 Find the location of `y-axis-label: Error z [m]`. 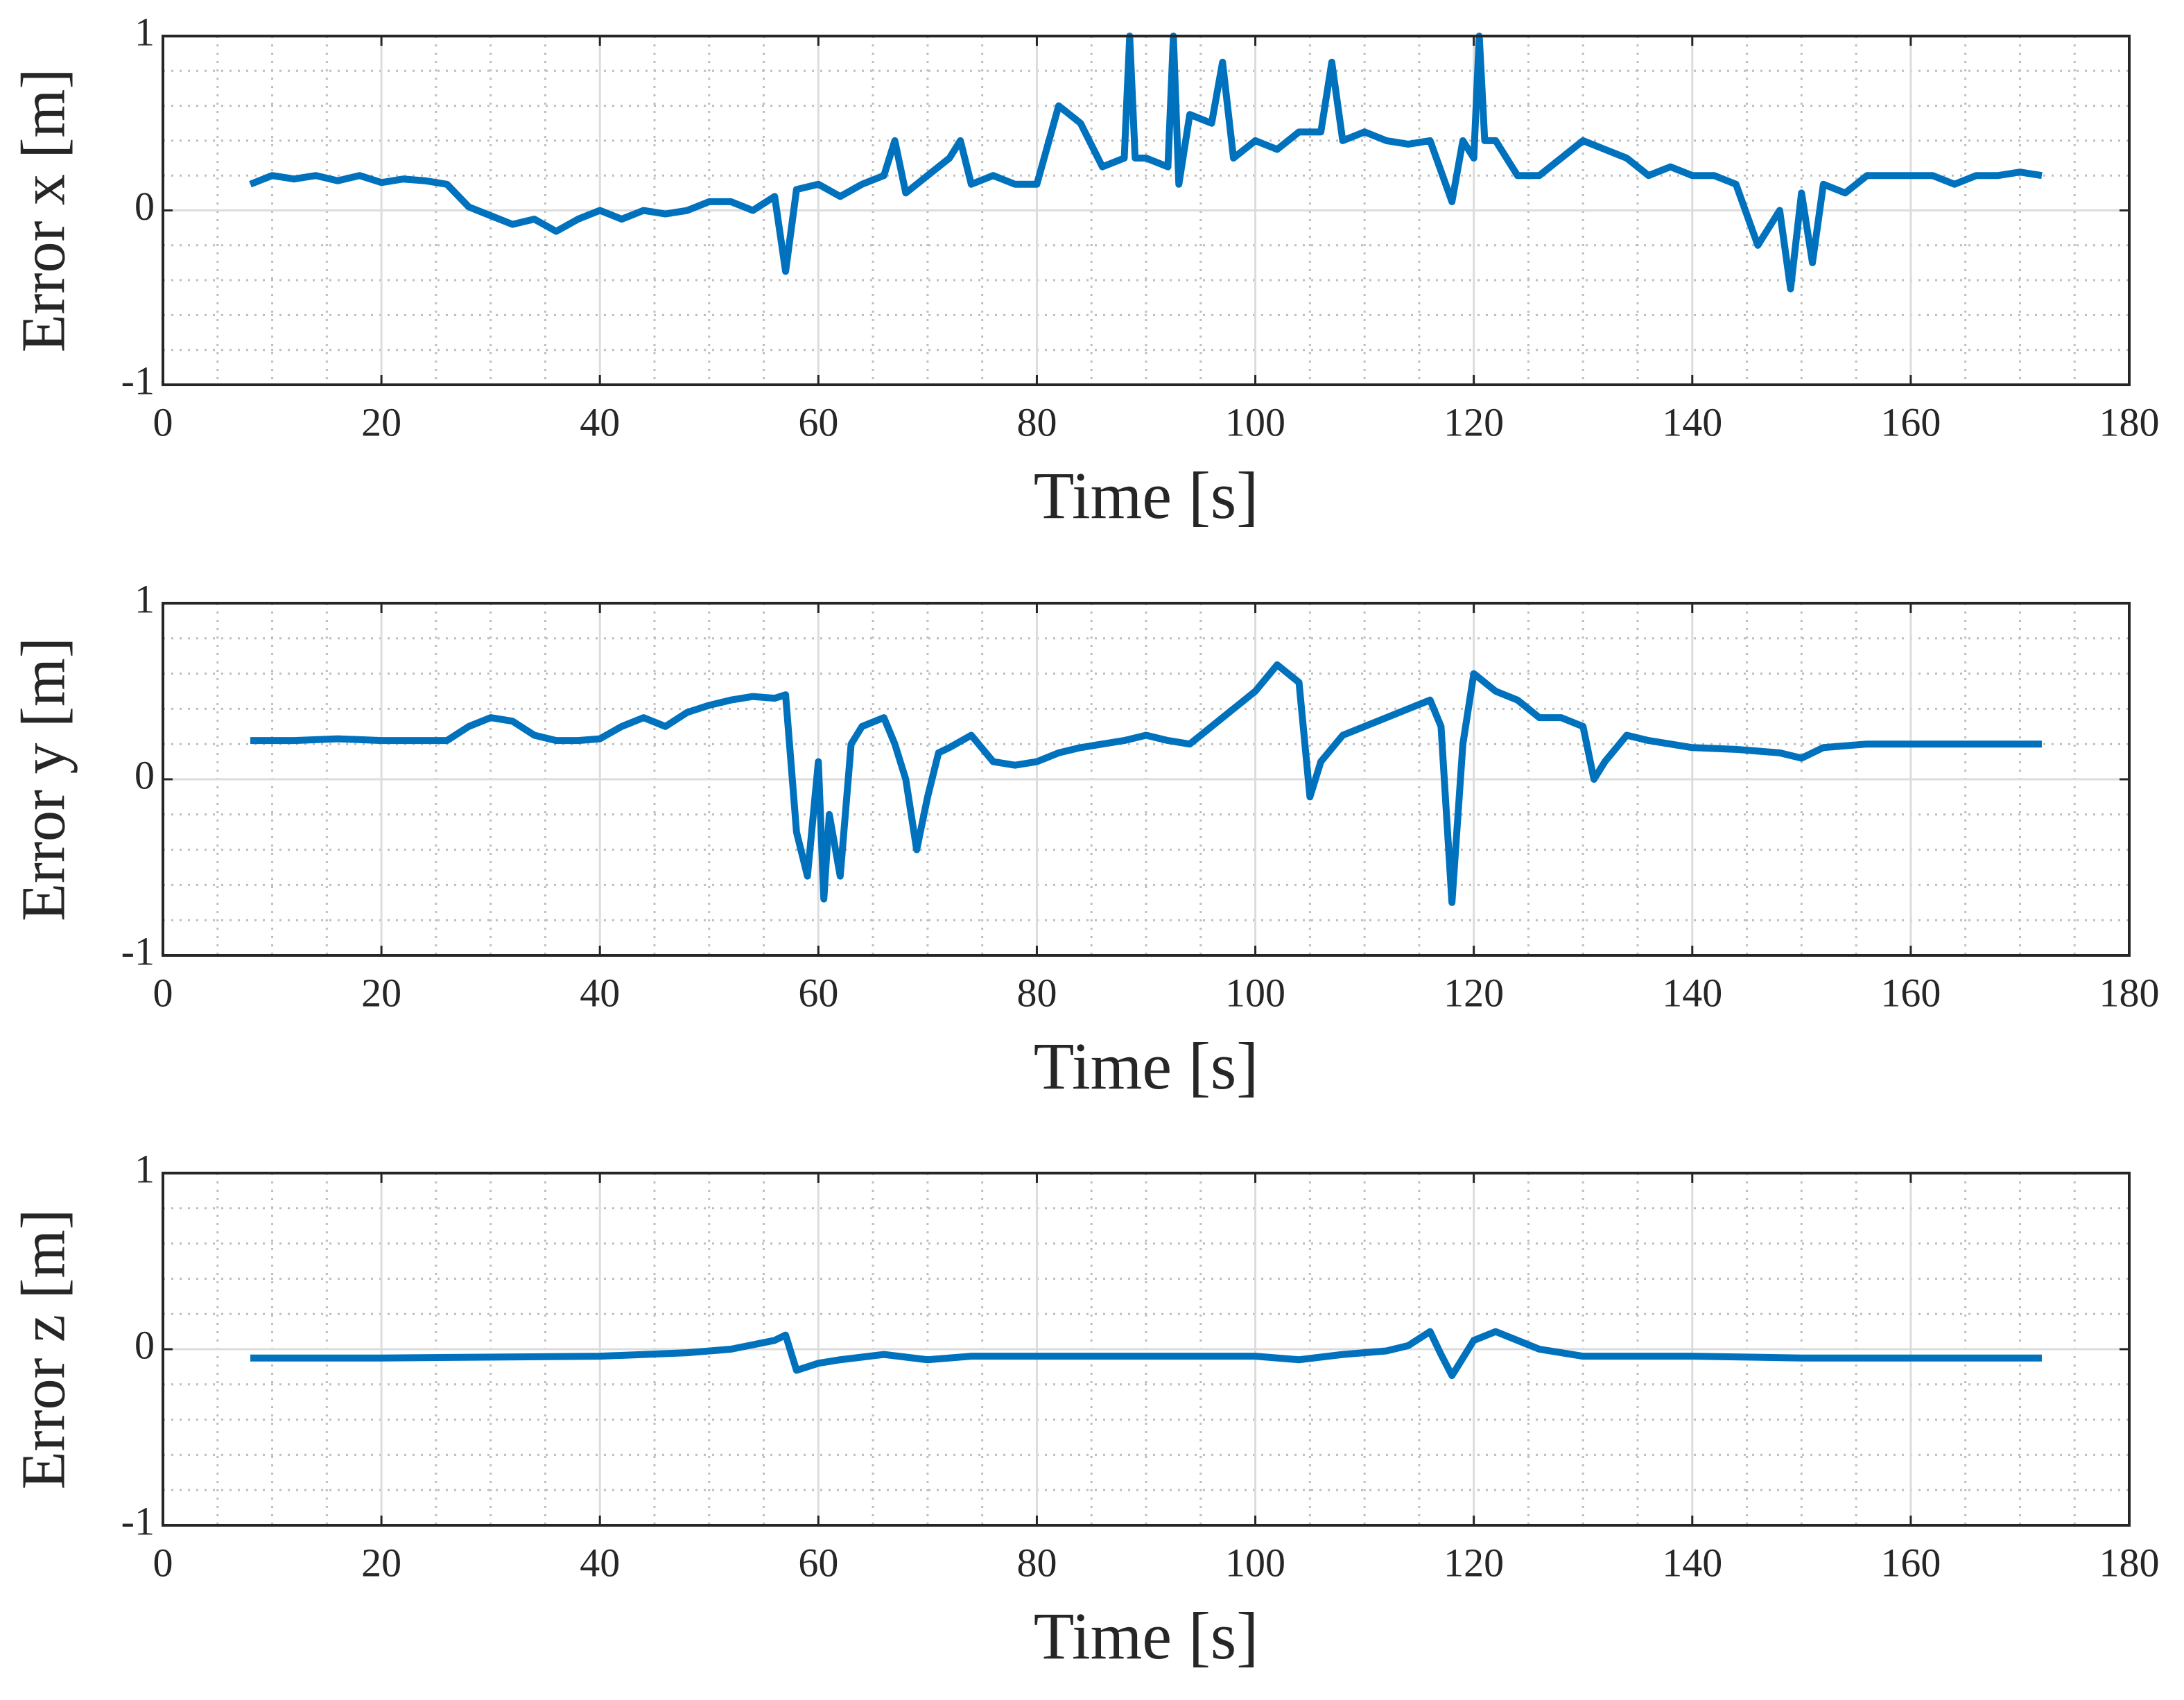

y-axis-label: Error z [m] is located at coordinates (44, 1349).